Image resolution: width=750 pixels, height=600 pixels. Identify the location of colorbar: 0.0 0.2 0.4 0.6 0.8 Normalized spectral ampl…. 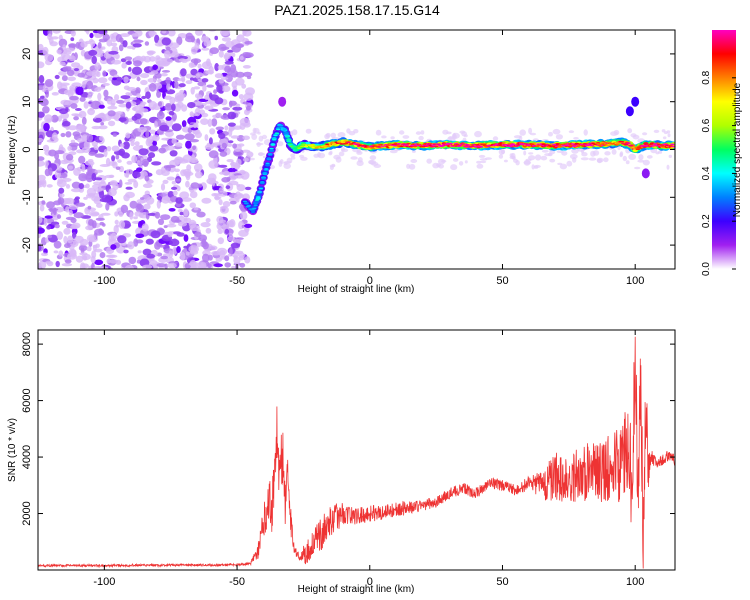
(722, 153).